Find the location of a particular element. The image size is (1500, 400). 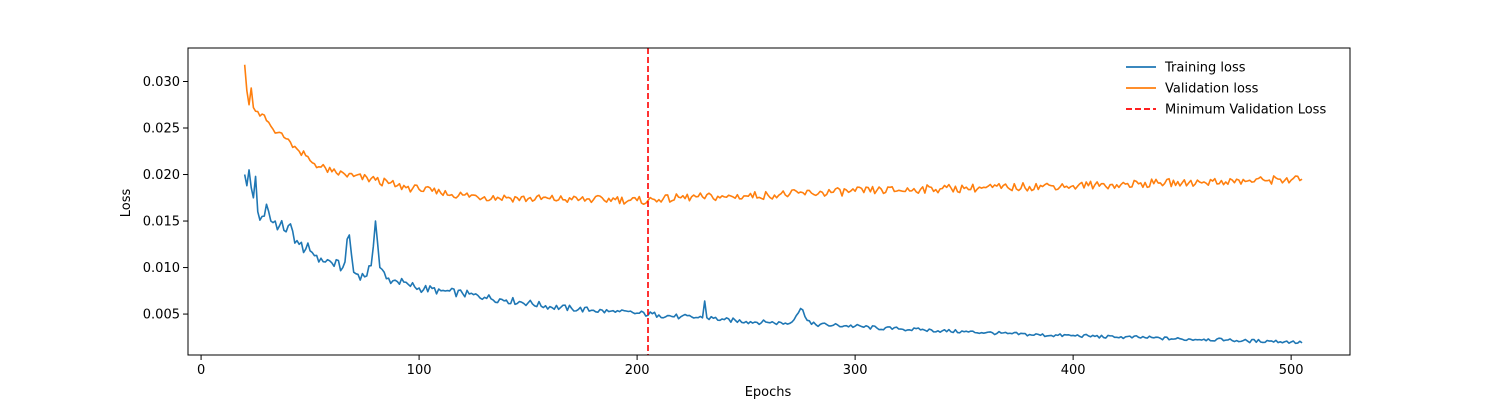

legend-label: Validation loss is located at coordinates (1212, 89).